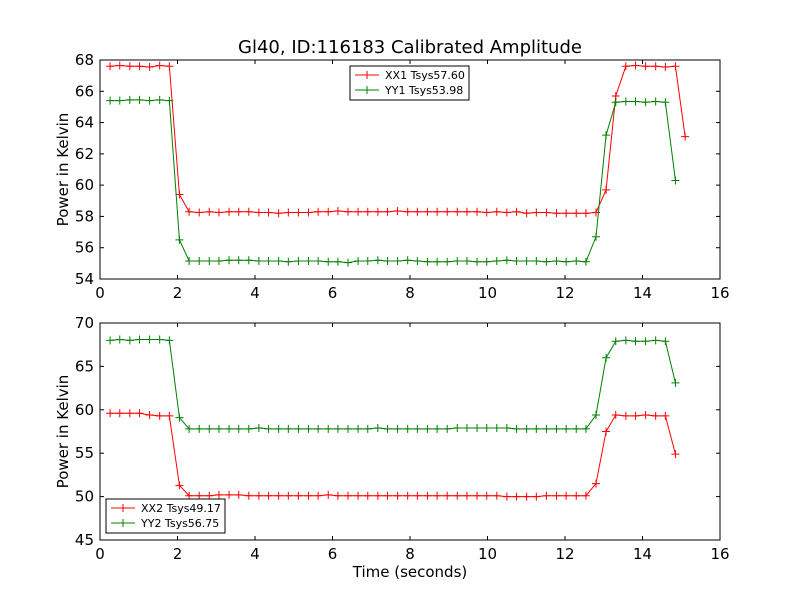 Image resolution: width=800 pixels, height=600 pixels. I want to click on y-tick-label: 54, so click(84, 279).